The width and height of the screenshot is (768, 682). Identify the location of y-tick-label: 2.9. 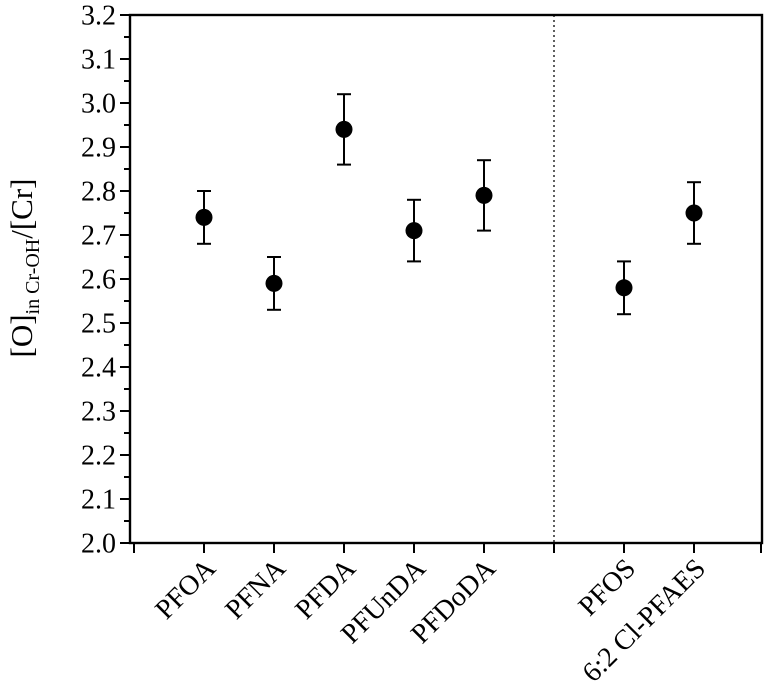
(98, 148).